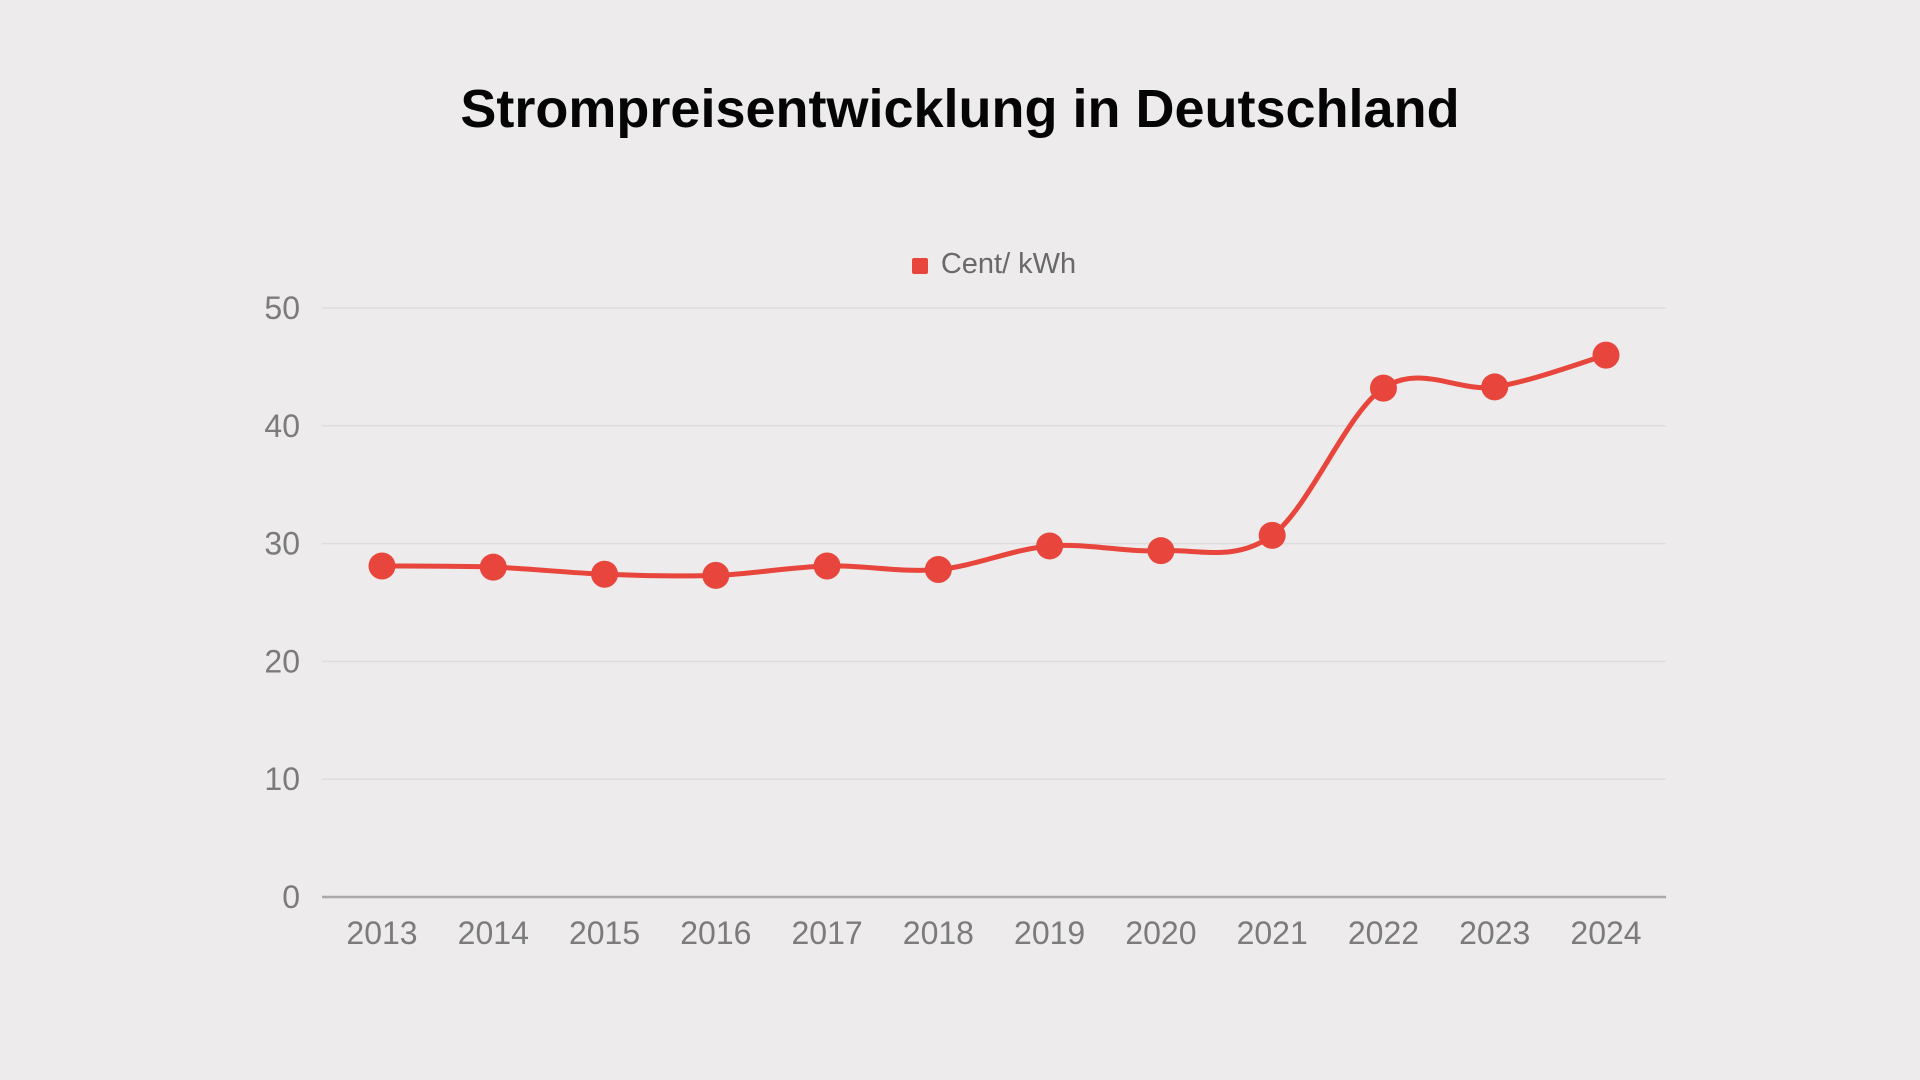  What do you see at coordinates (605, 574) in the screenshot?
I see `data-point-2015` at bounding box center [605, 574].